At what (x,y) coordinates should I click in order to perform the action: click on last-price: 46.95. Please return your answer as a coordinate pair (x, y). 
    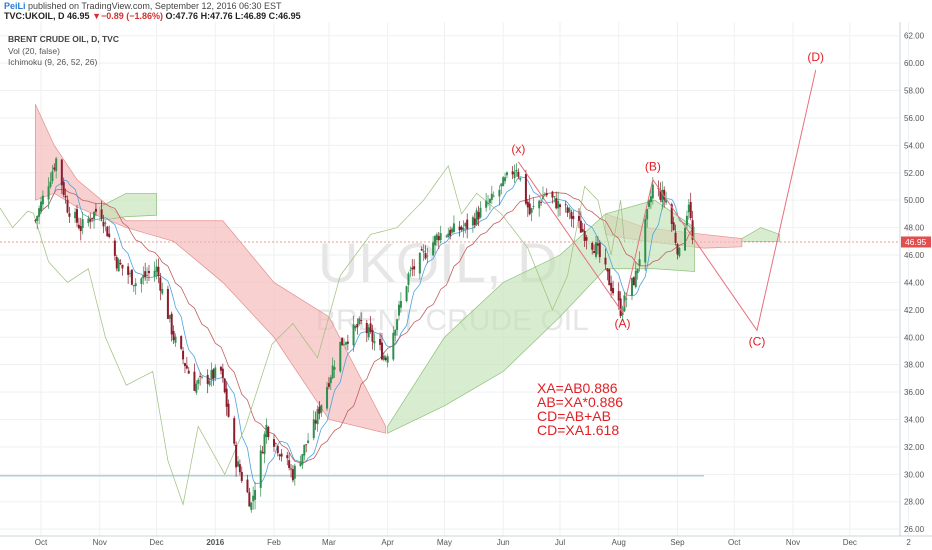
    Looking at the image, I should click on (78, 16).